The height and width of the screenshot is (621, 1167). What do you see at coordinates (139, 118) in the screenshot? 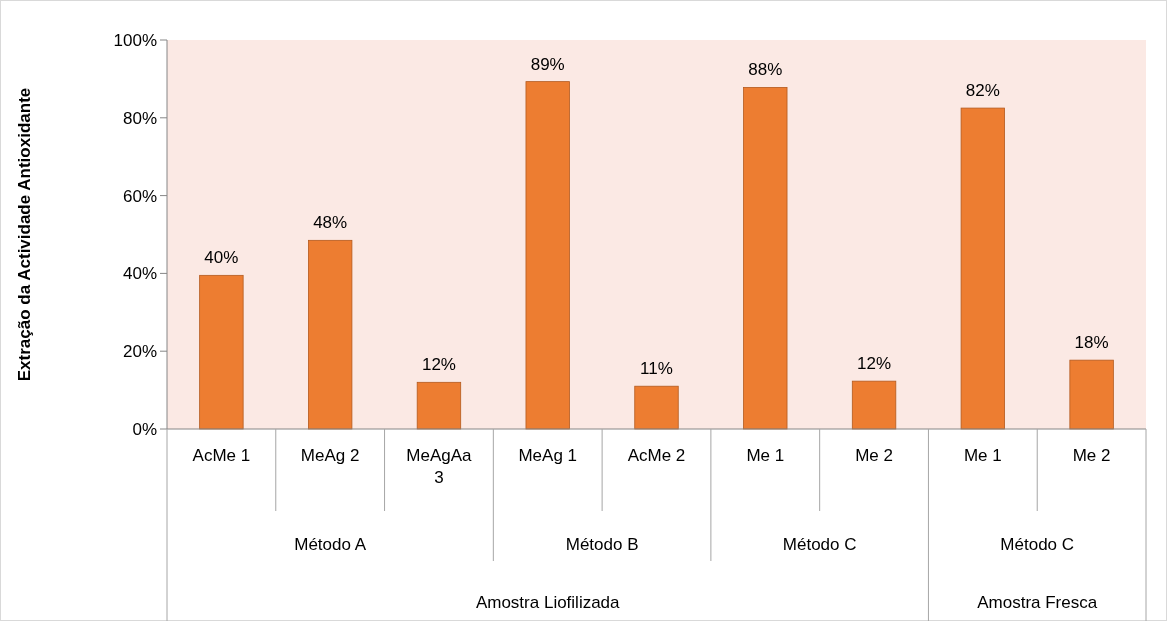
I see `y-tick-label: 80%` at bounding box center [139, 118].